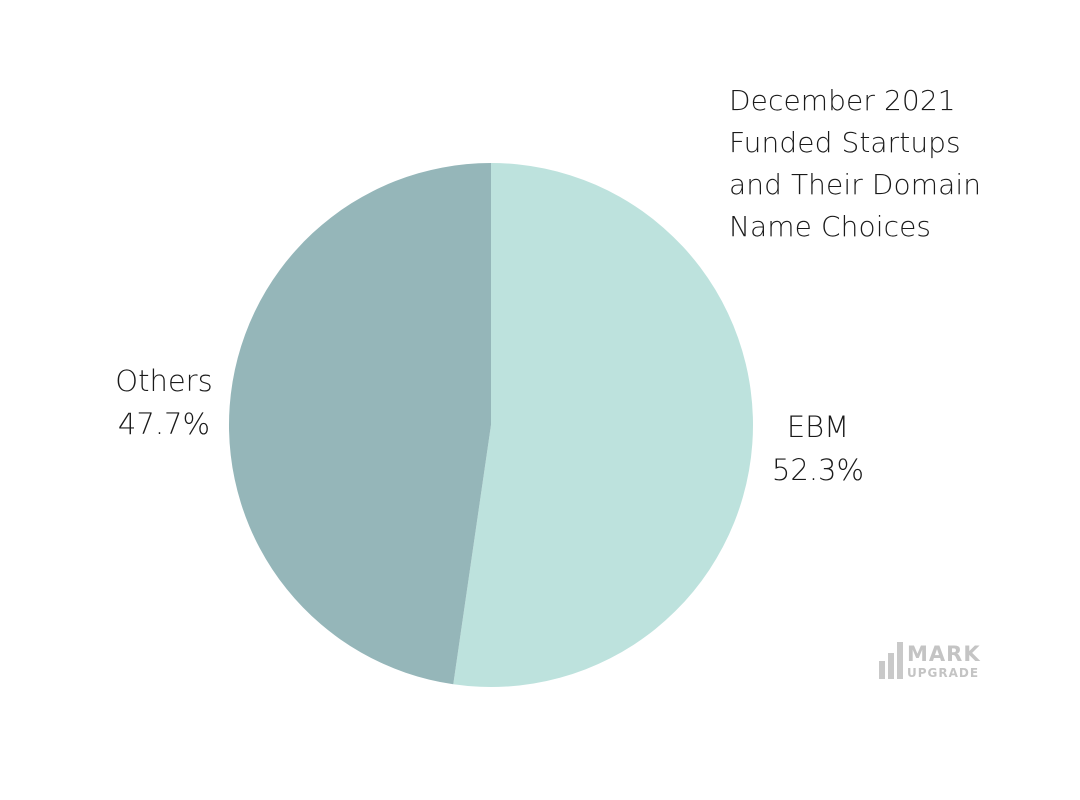 This screenshot has height=800, width=1080. What do you see at coordinates (818, 449) in the screenshot?
I see `slice-label-ebm: EBM 52.3%` at bounding box center [818, 449].